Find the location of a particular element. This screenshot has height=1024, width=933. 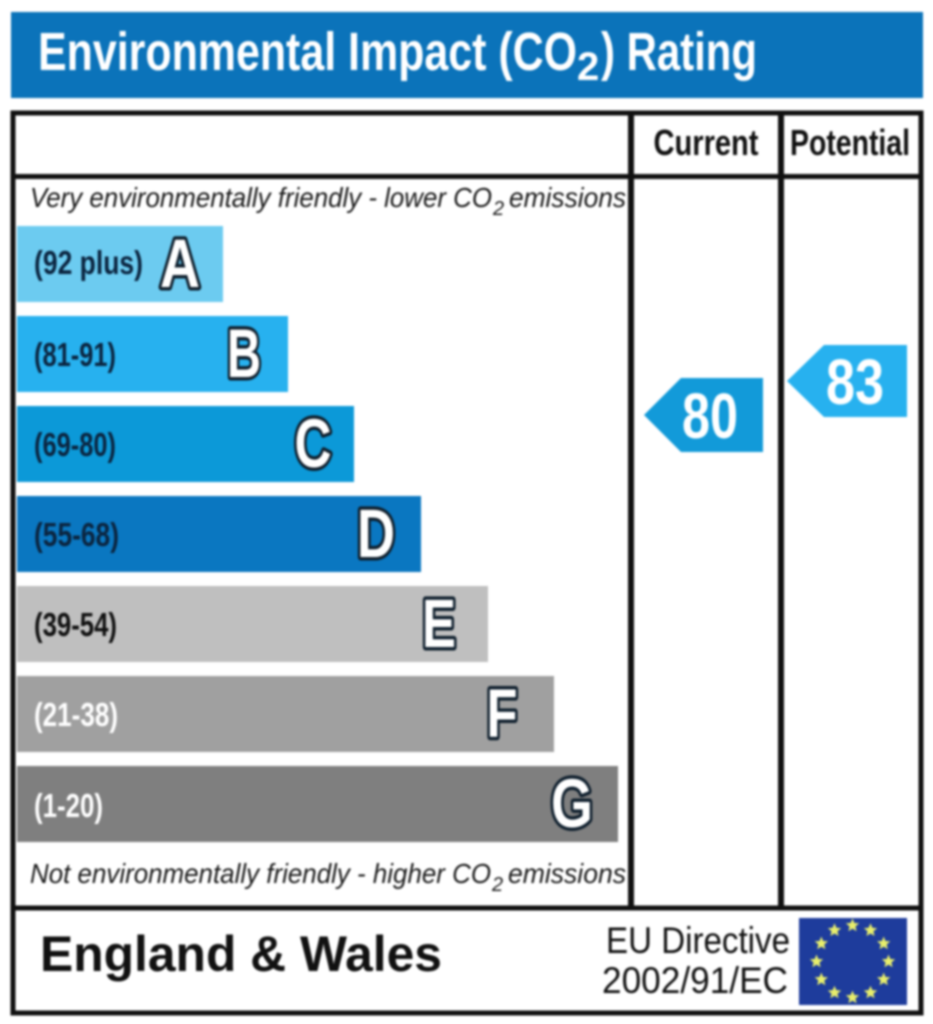

svg-text: (92 plus) is located at coordinates (88, 262).